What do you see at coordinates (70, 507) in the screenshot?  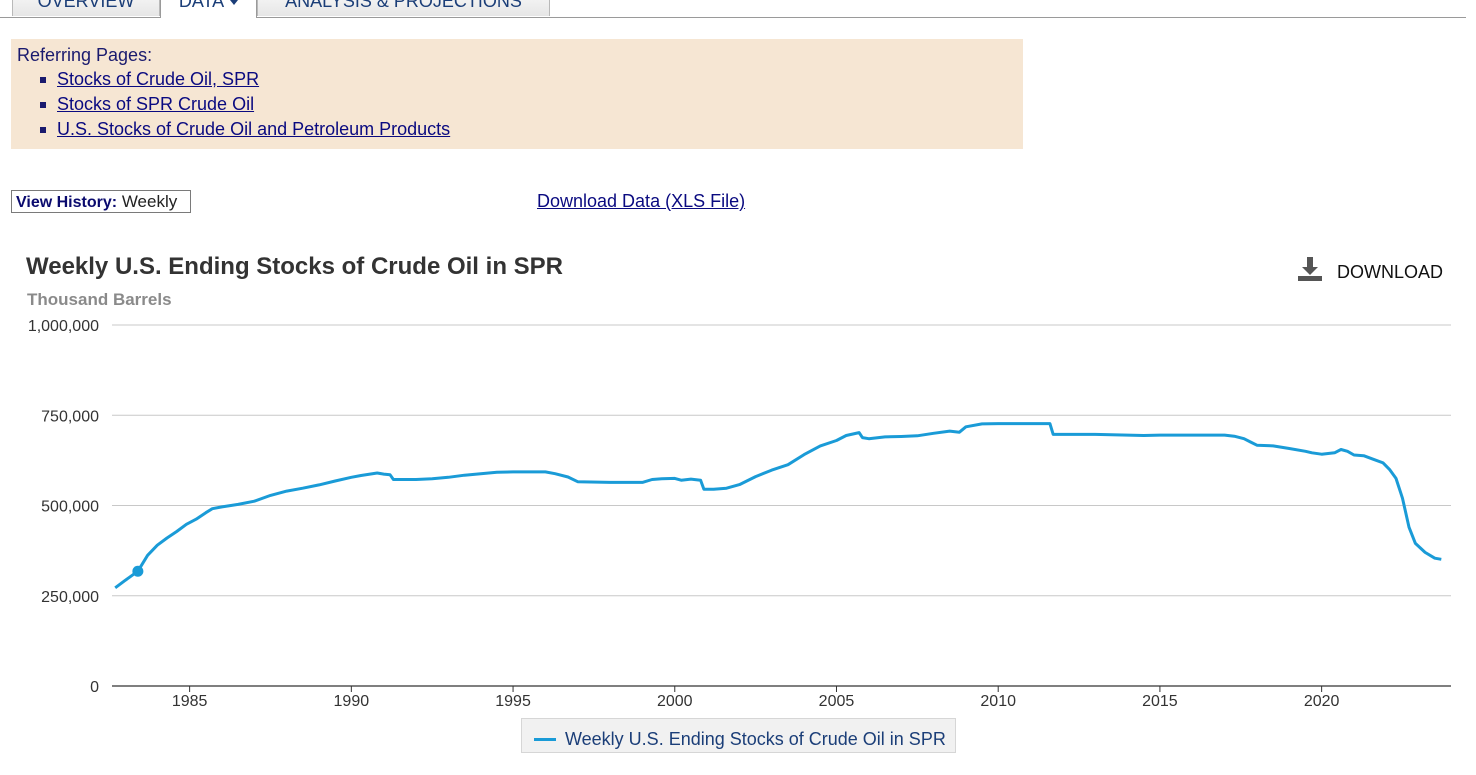 I see `y-tick-label: 500,000` at bounding box center [70, 507].